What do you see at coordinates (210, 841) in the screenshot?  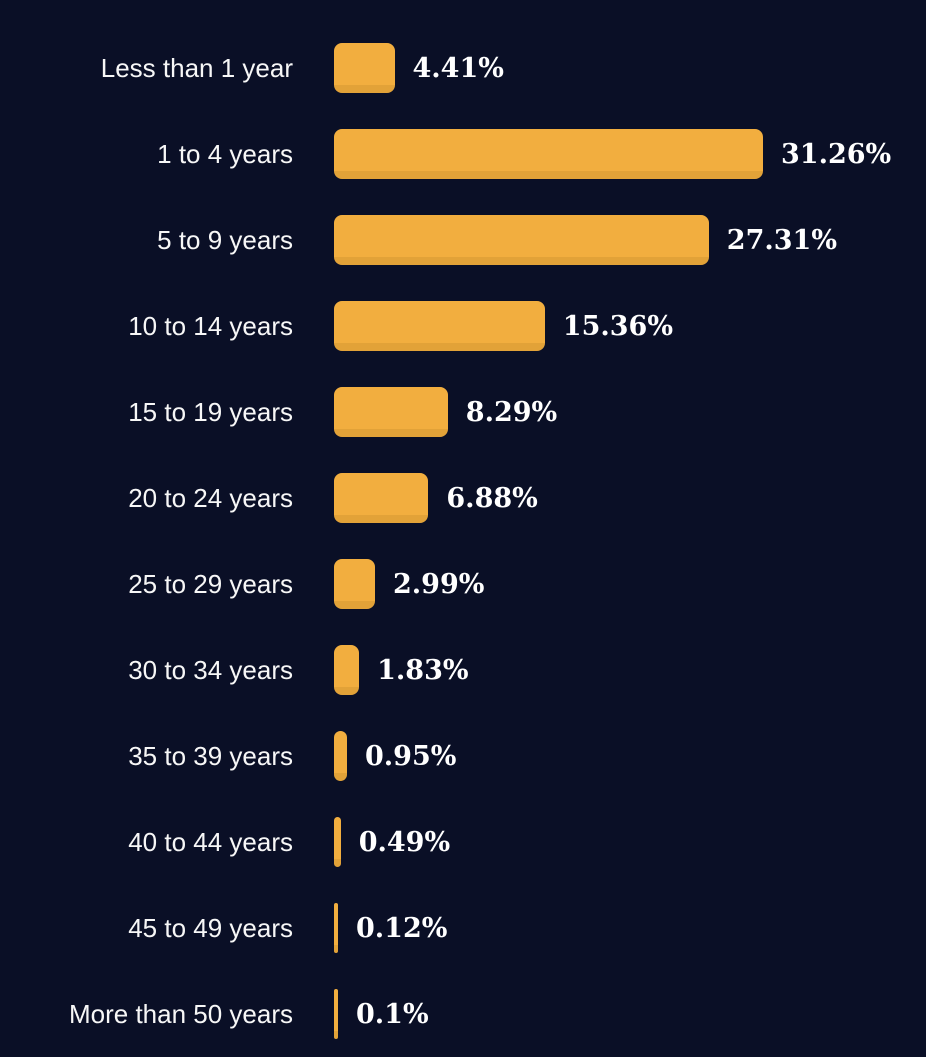 I see `category-label: 40 to 44 years` at bounding box center [210, 841].